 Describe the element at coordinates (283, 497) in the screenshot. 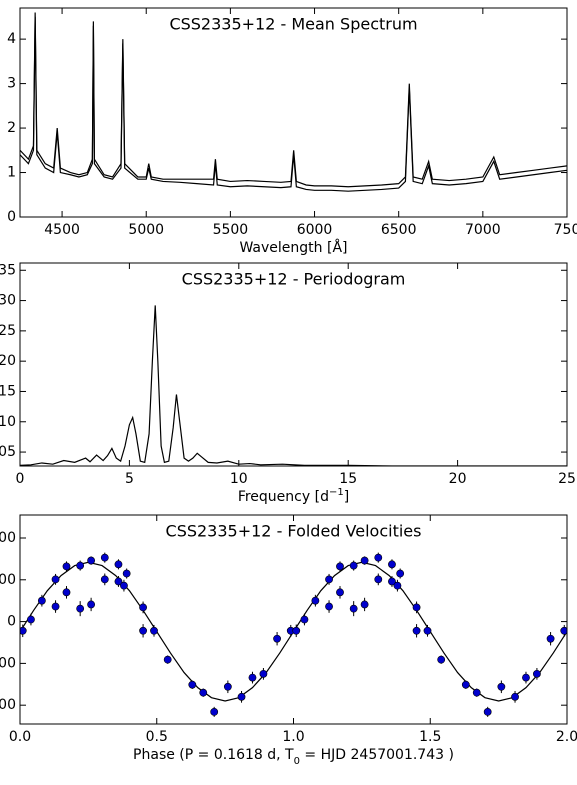

I see `x-axis-label-part: Frequency [d` at that location.